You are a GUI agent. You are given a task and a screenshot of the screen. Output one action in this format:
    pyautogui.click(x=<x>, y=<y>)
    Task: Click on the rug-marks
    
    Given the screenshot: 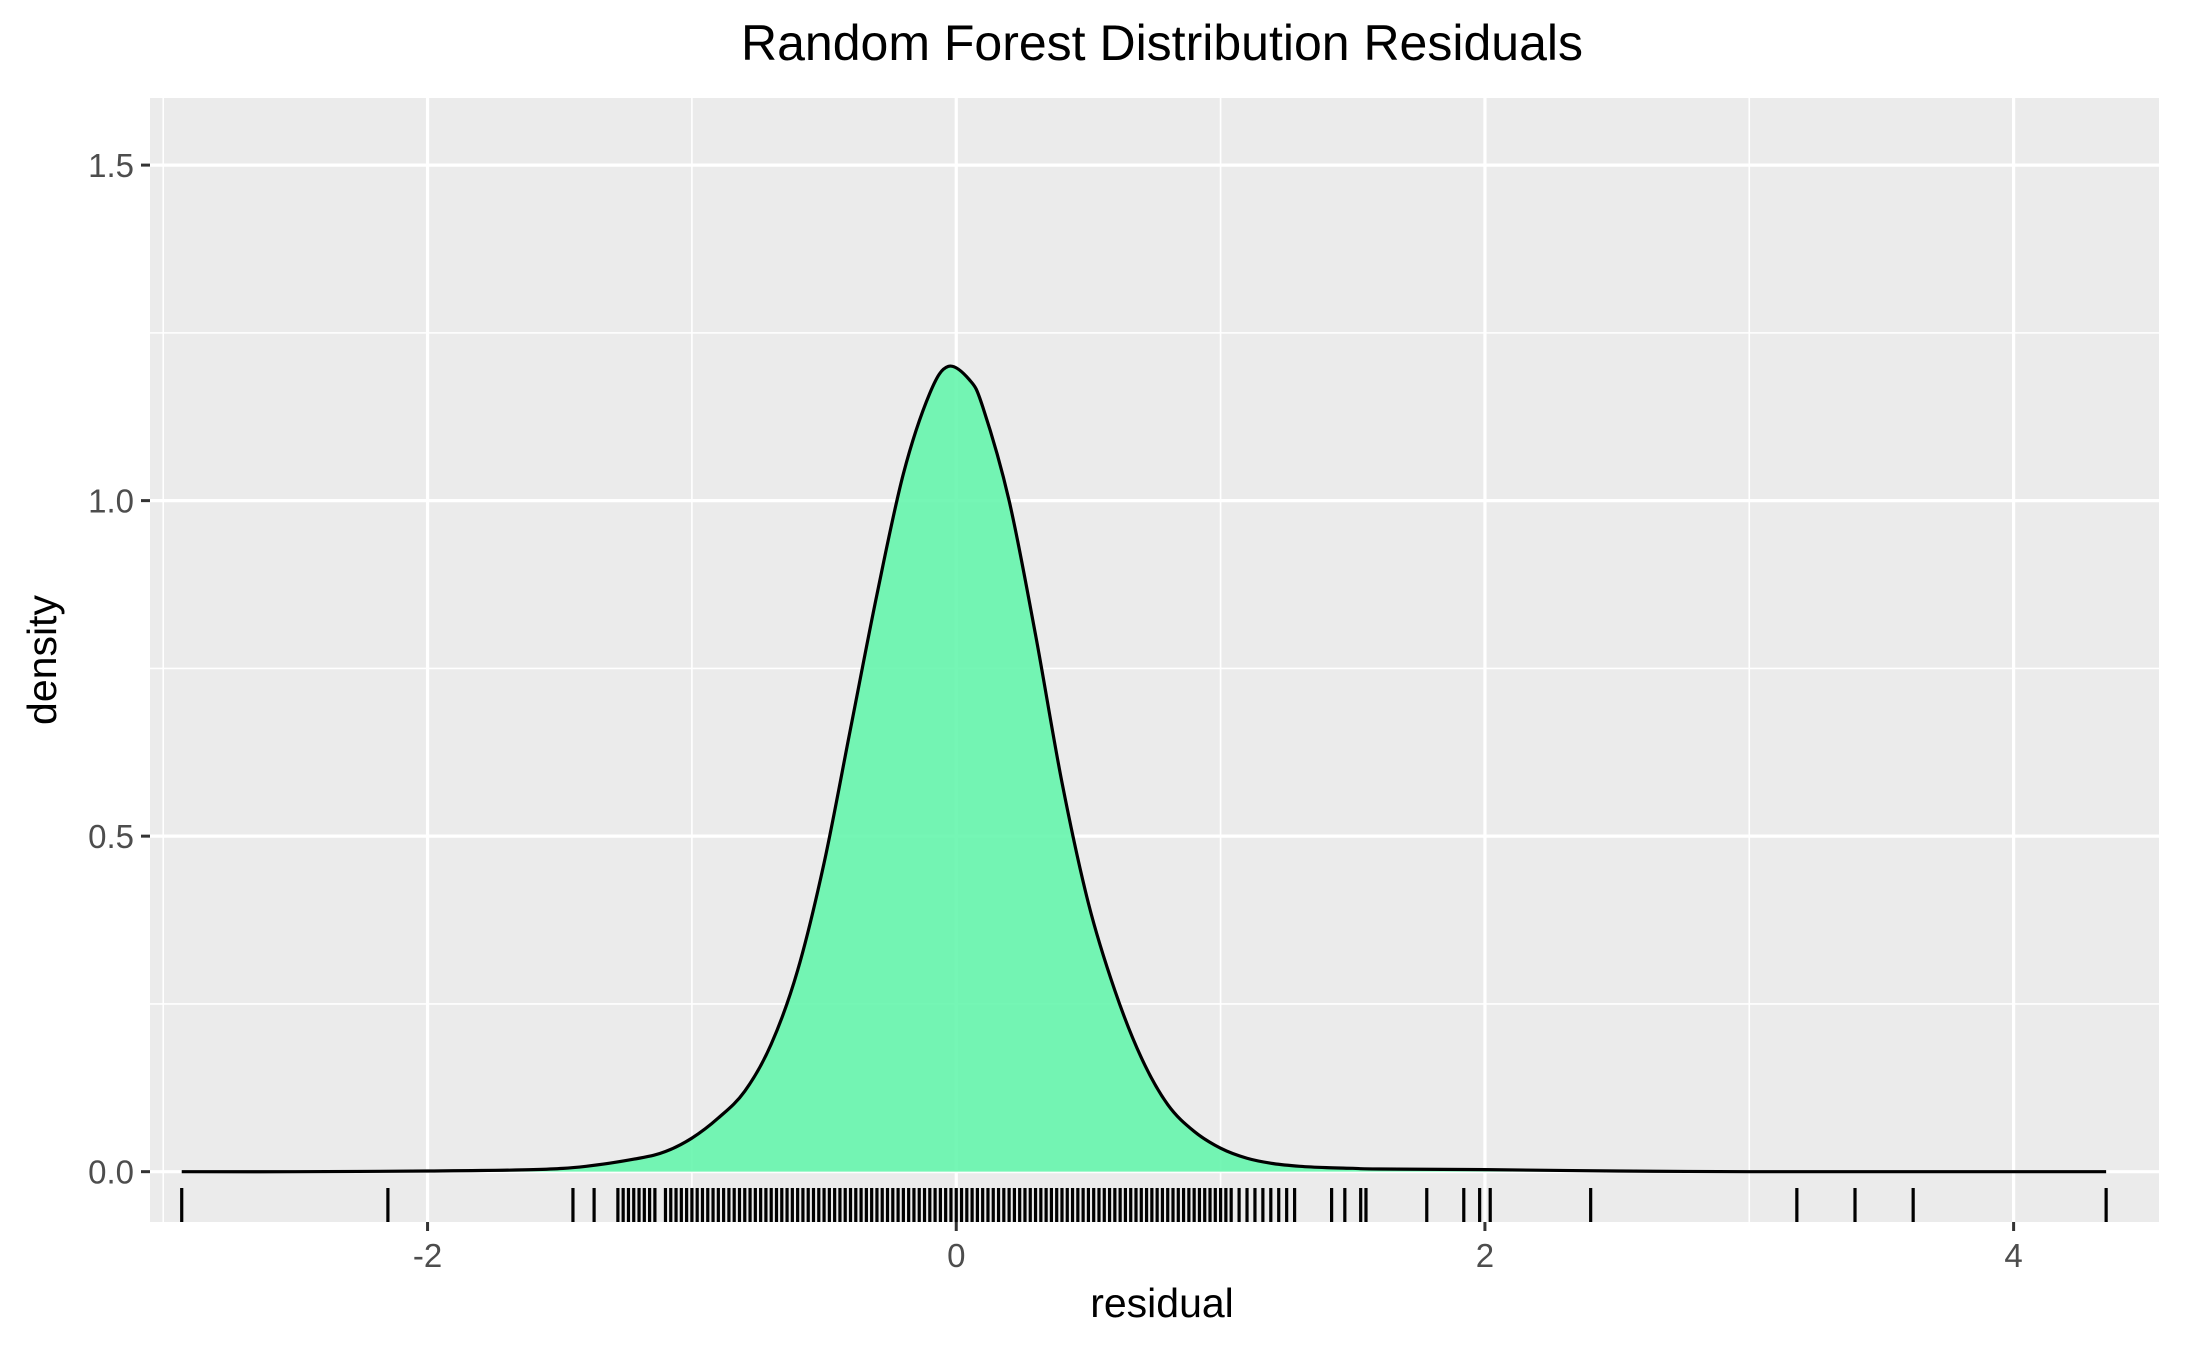 What is the action you would take?
    pyautogui.click(x=1144, y=1205)
    